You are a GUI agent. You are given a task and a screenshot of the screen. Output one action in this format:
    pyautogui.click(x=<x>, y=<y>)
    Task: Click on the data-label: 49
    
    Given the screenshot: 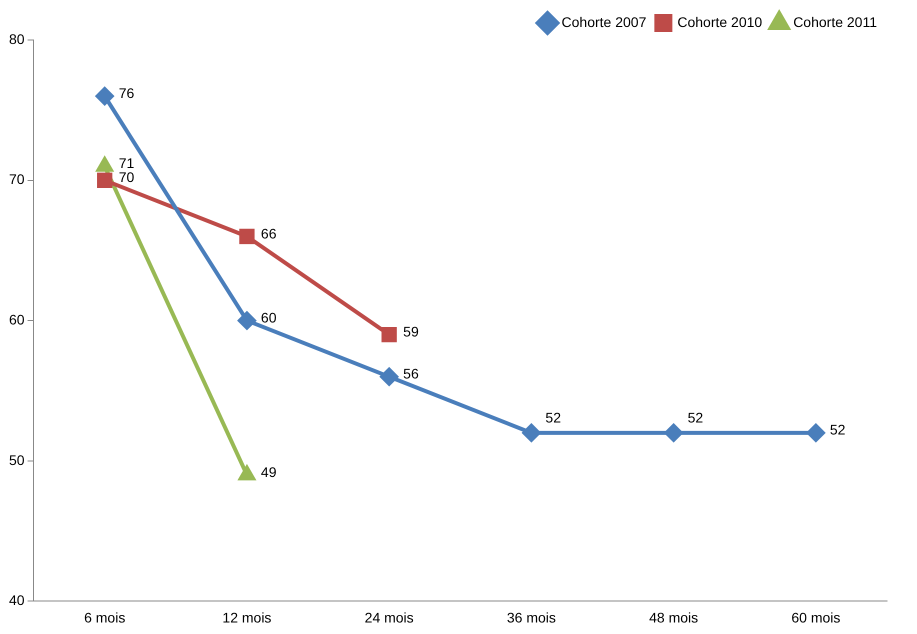 What is the action you would take?
    pyautogui.click(x=268, y=472)
    